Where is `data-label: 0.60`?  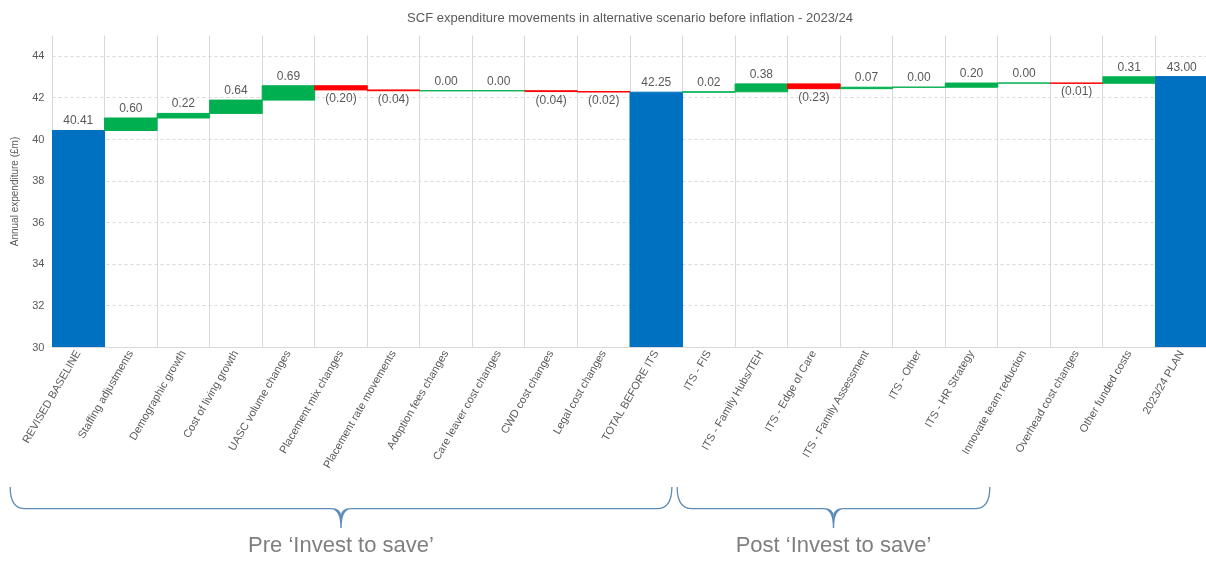 data-label: 0.60 is located at coordinates (131, 107).